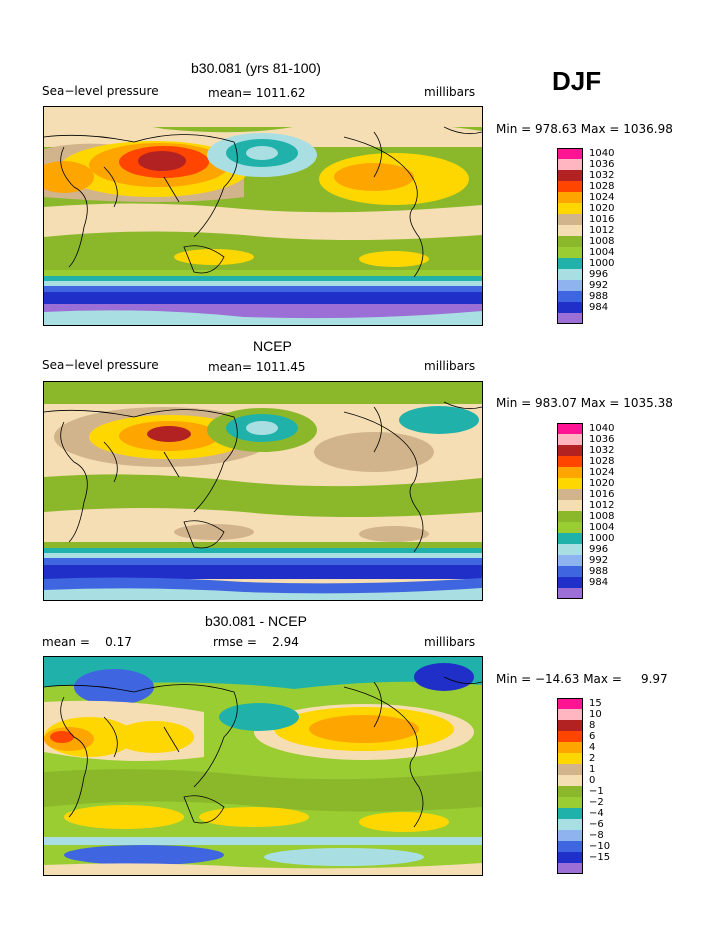 This screenshot has width=723, height=935. I want to click on legend-row: 1, so click(583, 769).